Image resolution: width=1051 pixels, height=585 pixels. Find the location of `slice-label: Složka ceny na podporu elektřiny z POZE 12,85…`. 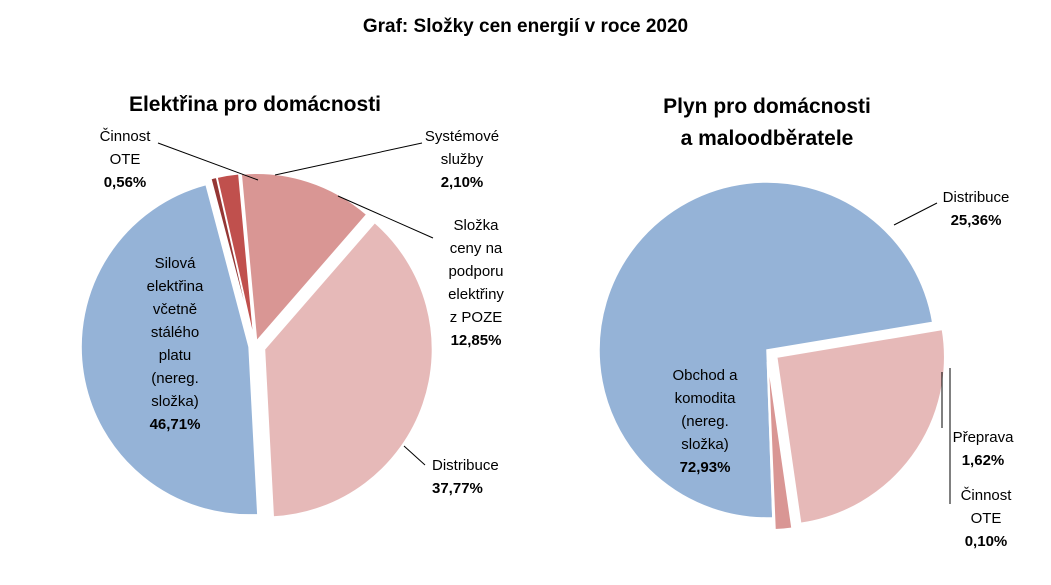

slice-label: Složka ceny na podporu elektřiny z POZE 12,85… is located at coordinates (476, 283).